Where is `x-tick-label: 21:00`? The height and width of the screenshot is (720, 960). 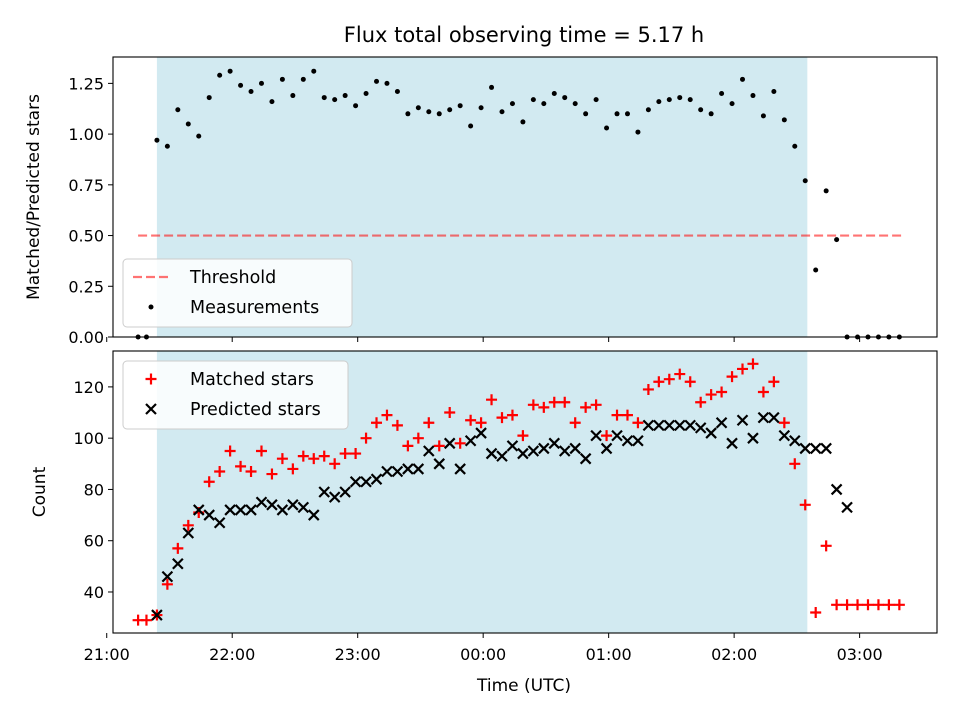 x-tick-label: 21:00 is located at coordinates (107, 654).